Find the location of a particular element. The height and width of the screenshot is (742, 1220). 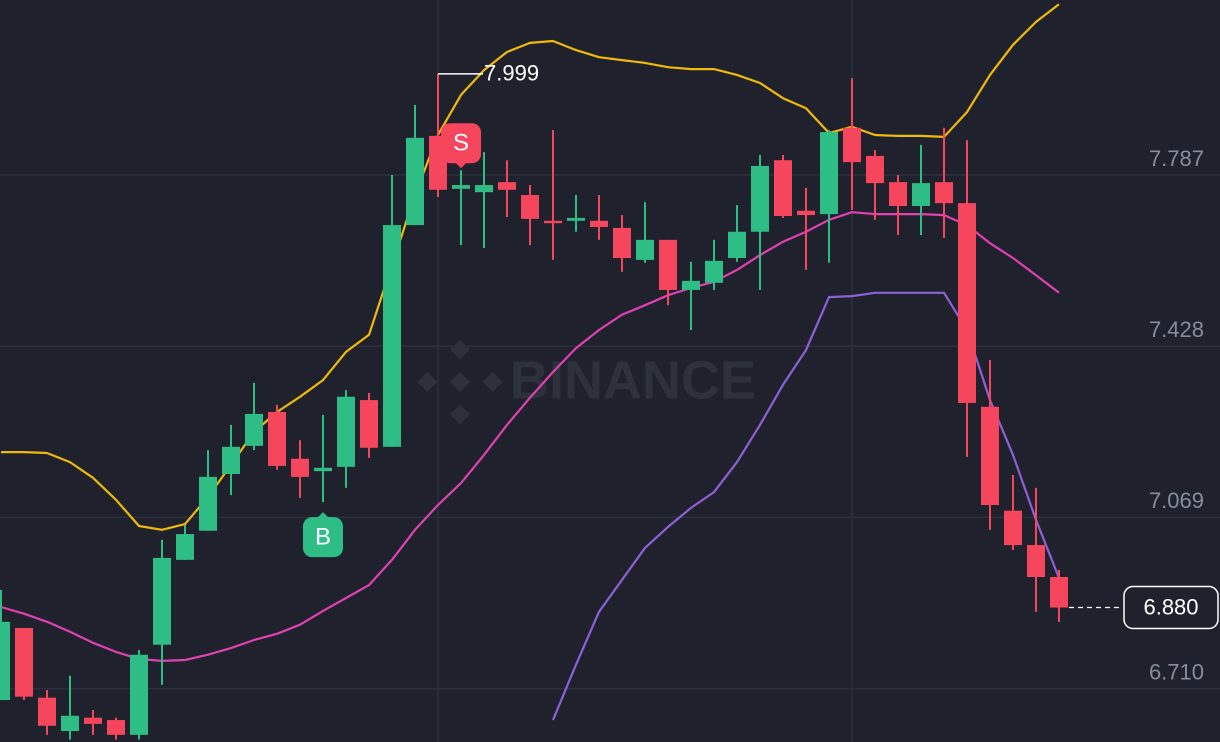

high-label: 7.999 is located at coordinates (511, 73).